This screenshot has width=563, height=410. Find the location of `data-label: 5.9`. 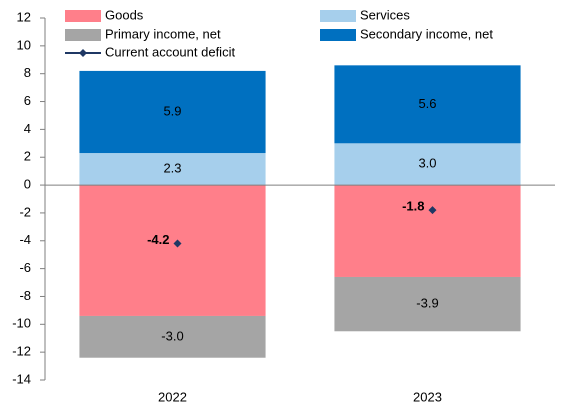

data-label: 5.9 is located at coordinates (172, 110).